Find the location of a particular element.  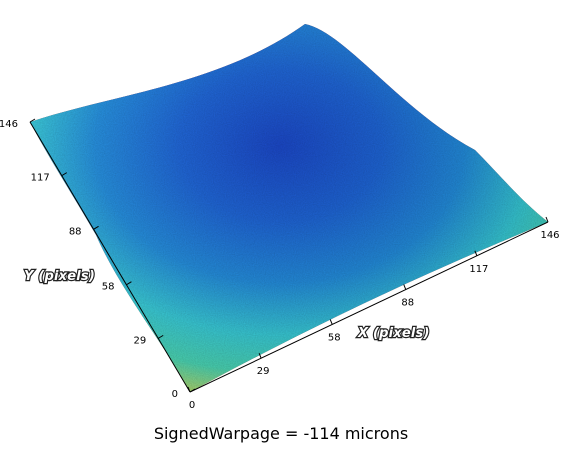

y-axis-tick-label: 88 is located at coordinates (75, 231).